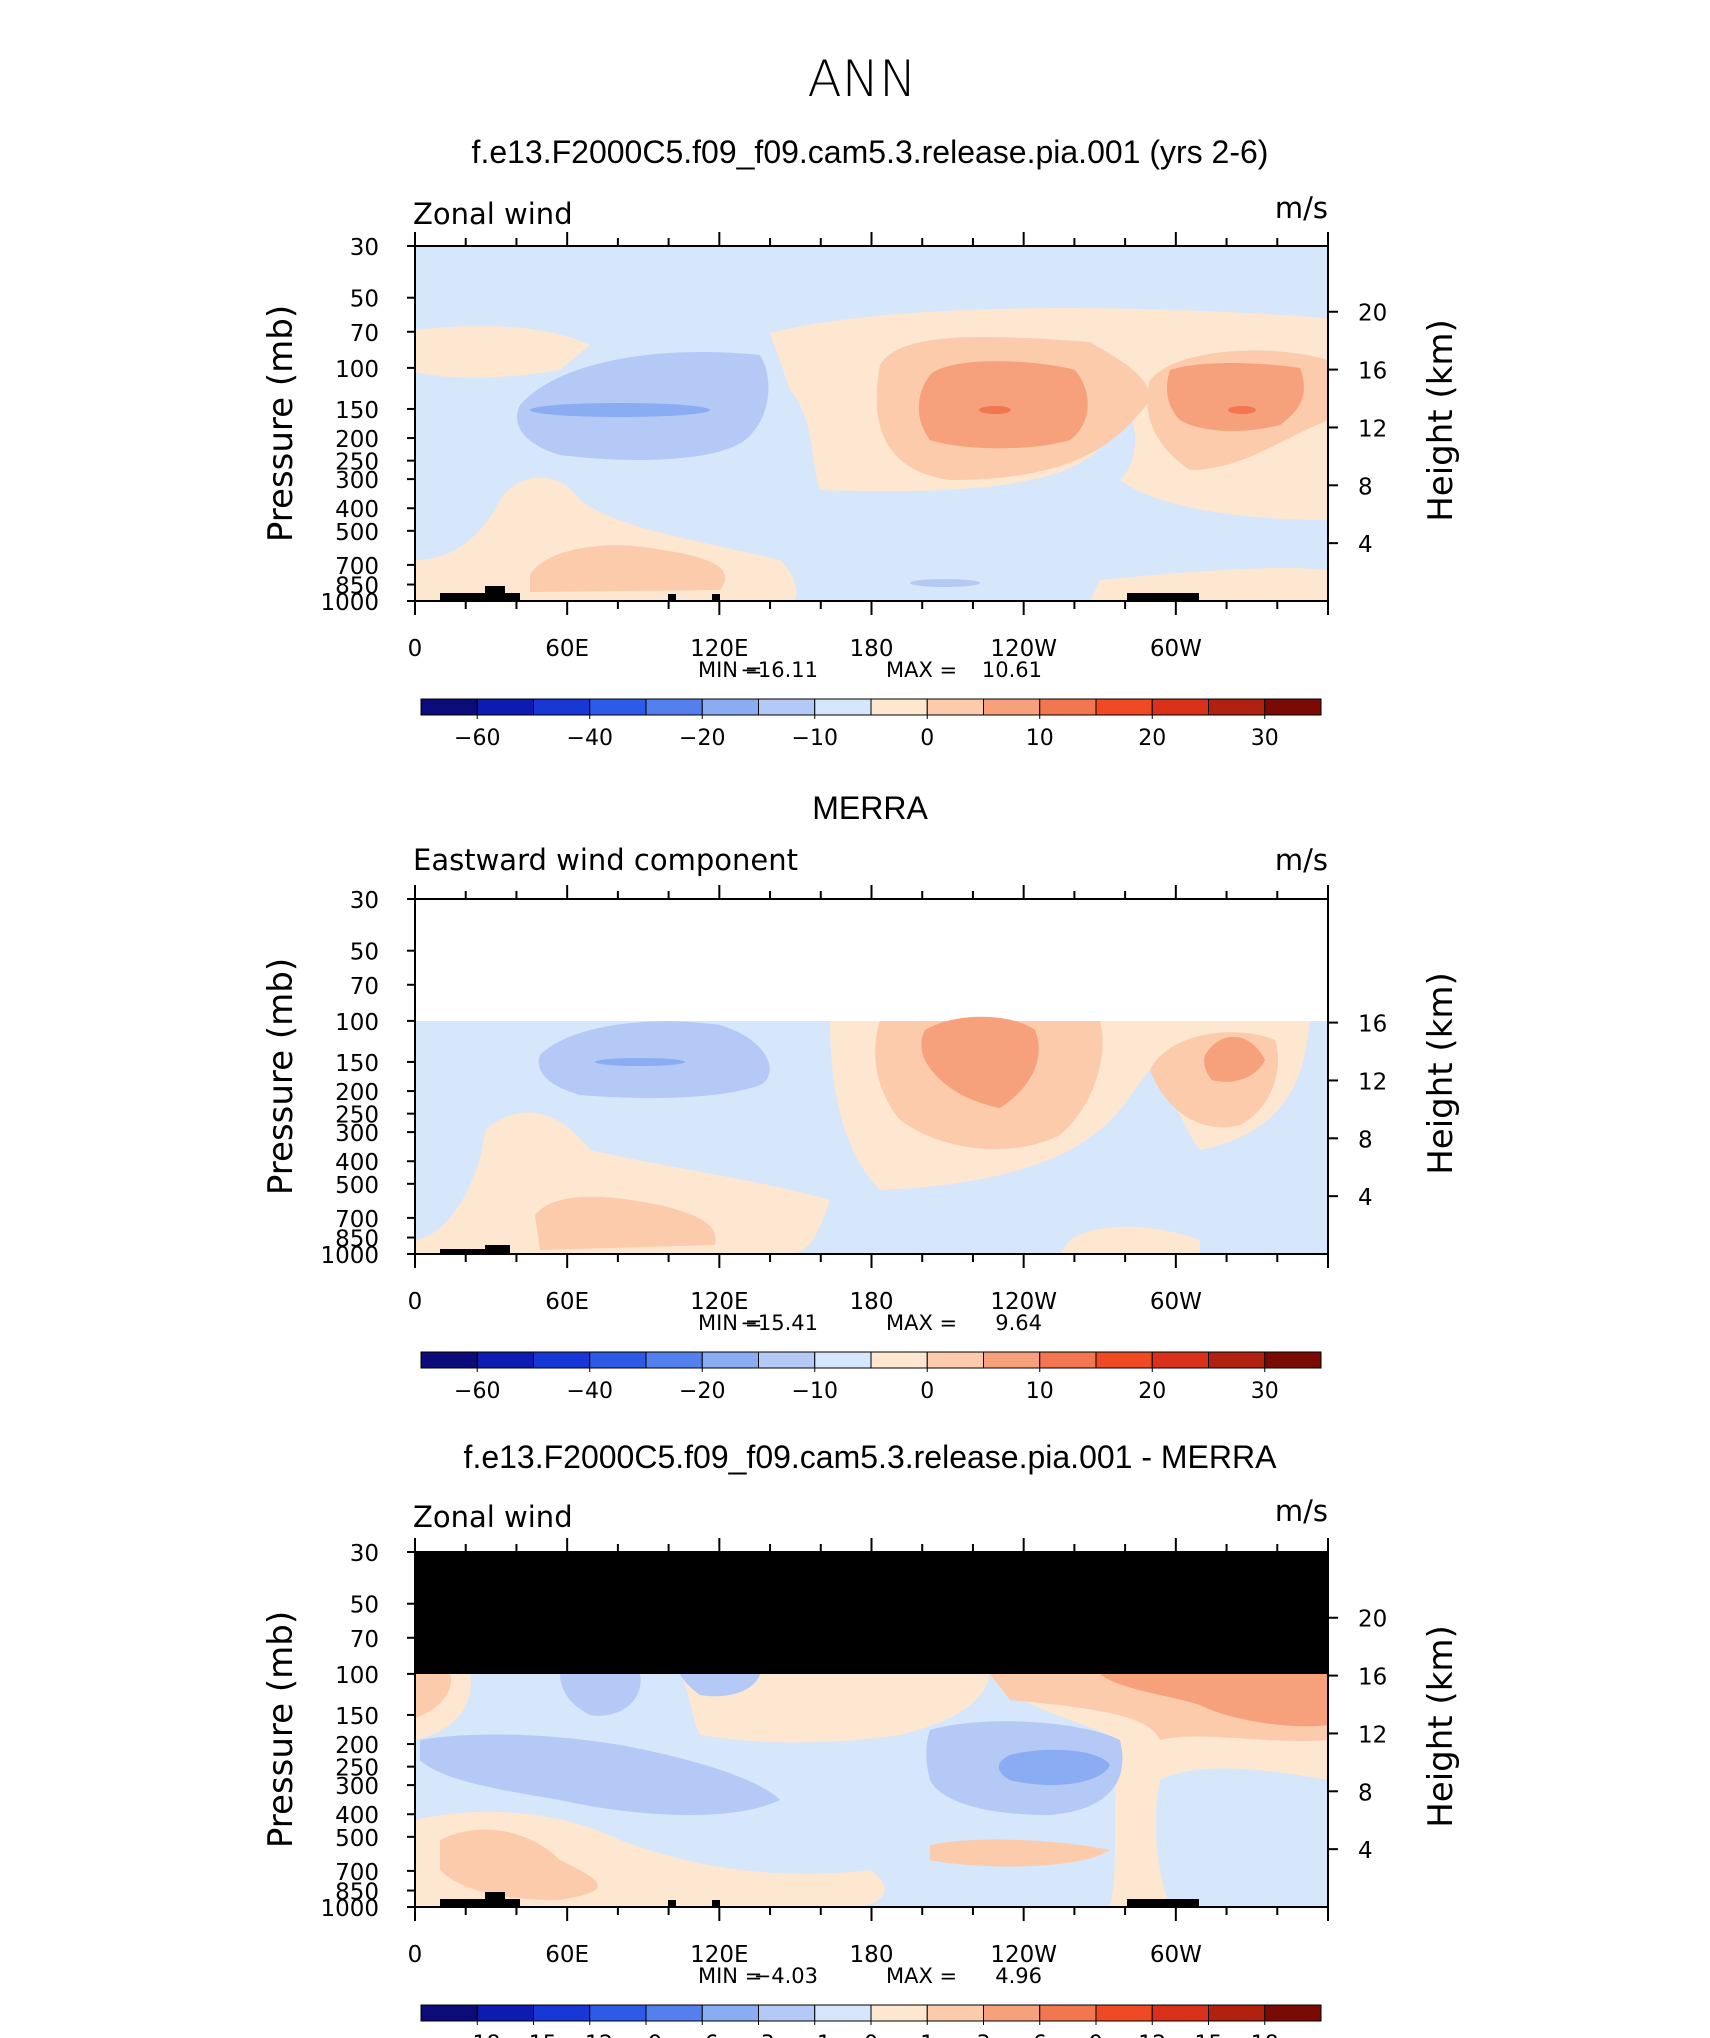 Image resolution: width=1710 pixels, height=2038 pixels. Describe the element at coordinates (477, 1391) in the screenshot. I see `colorbar-label: −60` at that location.